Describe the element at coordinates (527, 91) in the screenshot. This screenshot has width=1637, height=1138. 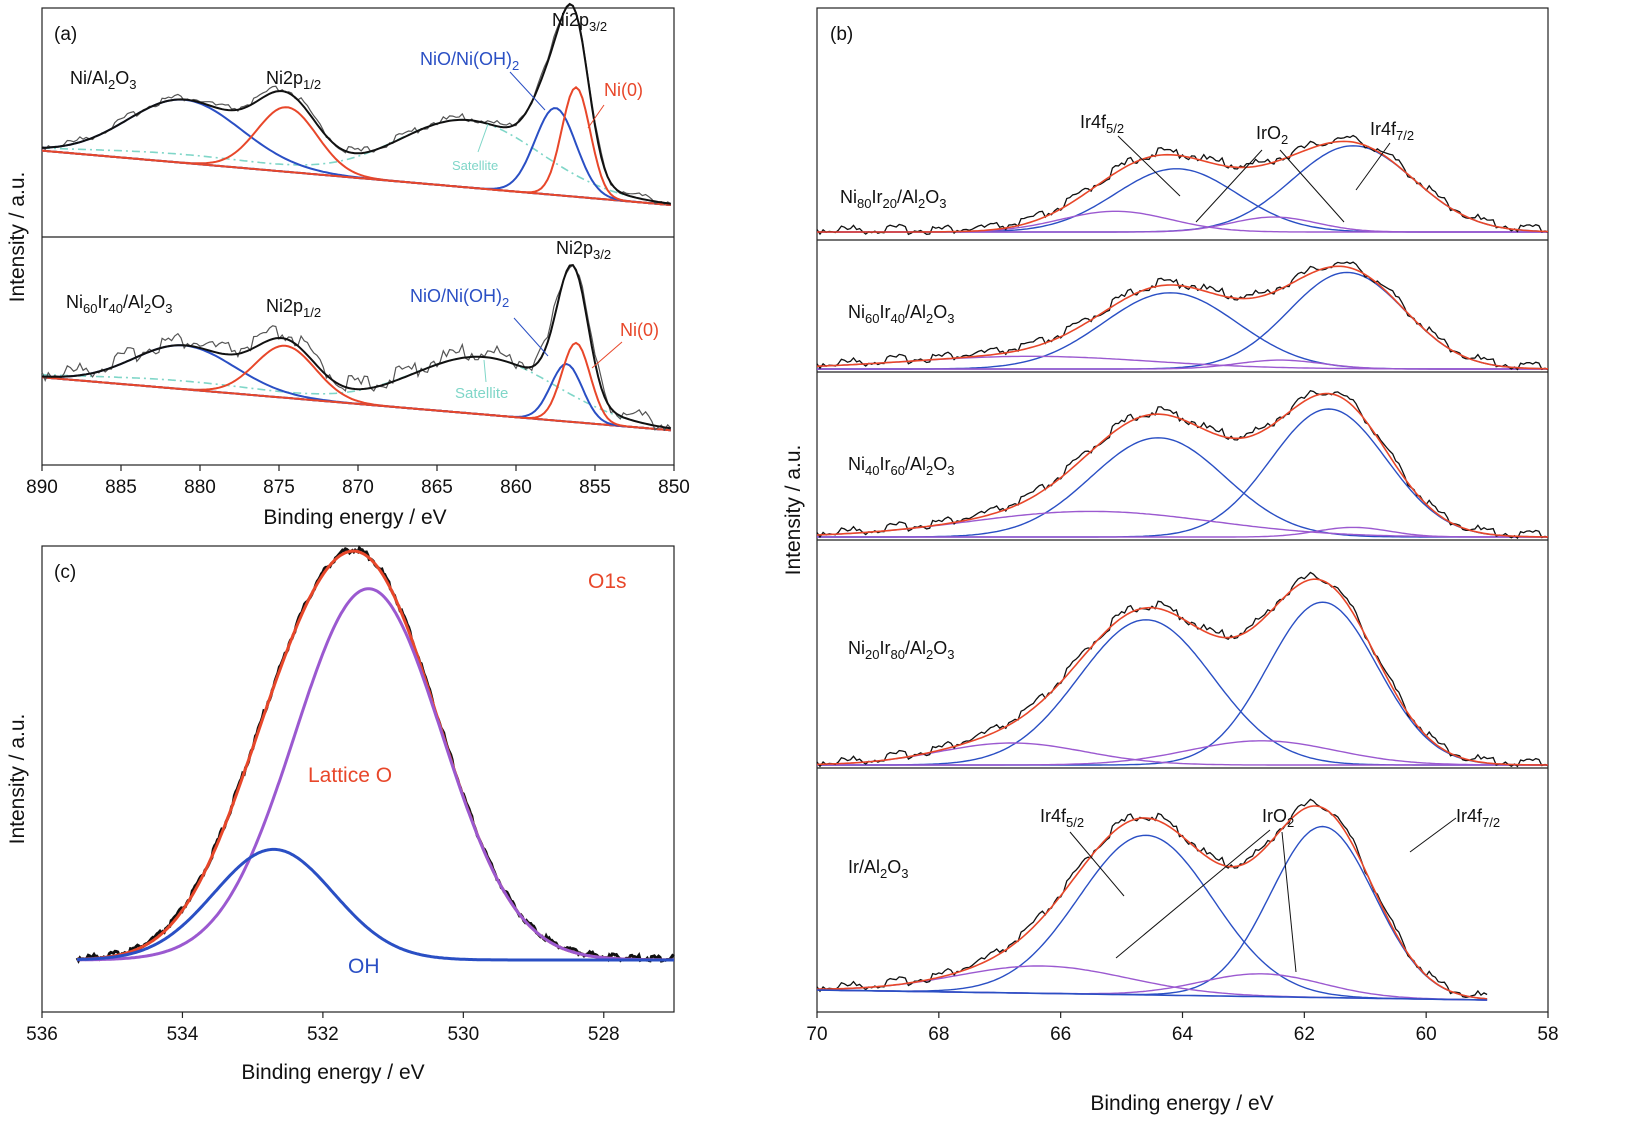
I see `a-top-nio-arrow` at that location.